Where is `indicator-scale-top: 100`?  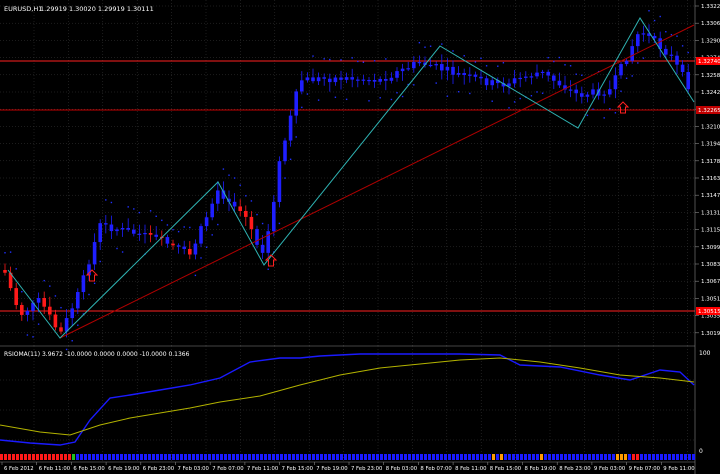 indicator-scale-top: 100 is located at coordinates (705, 353).